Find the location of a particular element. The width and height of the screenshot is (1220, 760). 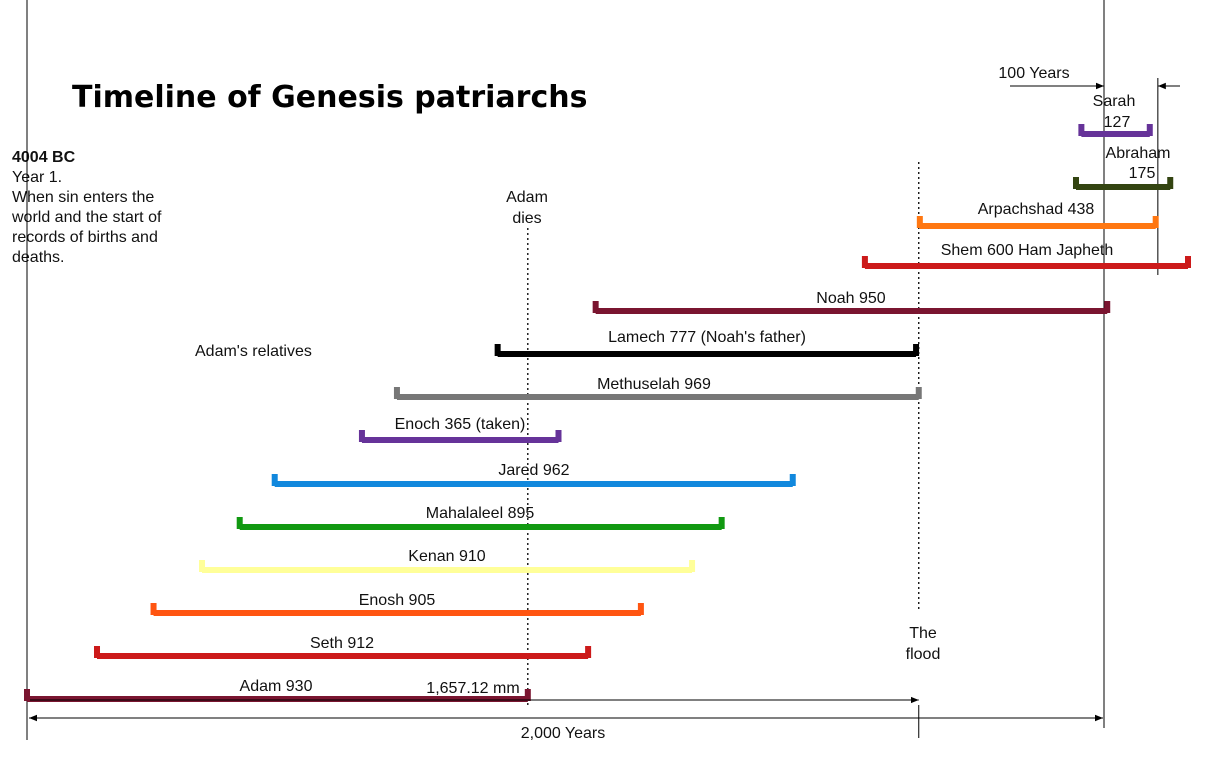

bar-jared-start-cap is located at coordinates (274, 480).